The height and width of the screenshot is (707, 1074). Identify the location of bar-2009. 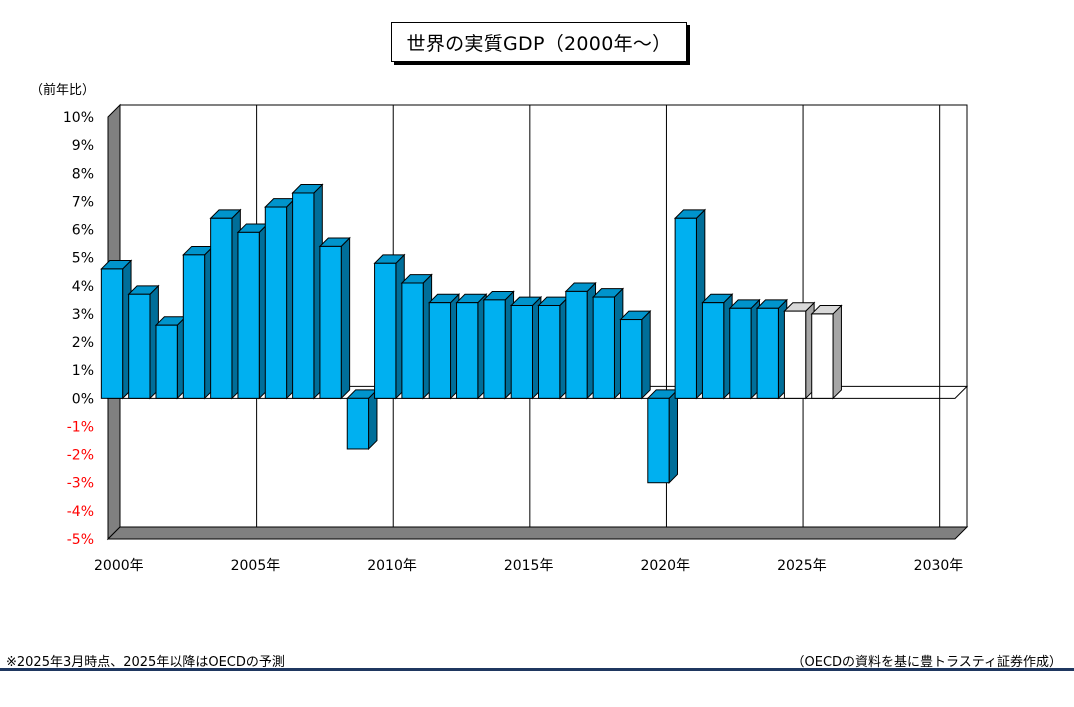
(362, 419).